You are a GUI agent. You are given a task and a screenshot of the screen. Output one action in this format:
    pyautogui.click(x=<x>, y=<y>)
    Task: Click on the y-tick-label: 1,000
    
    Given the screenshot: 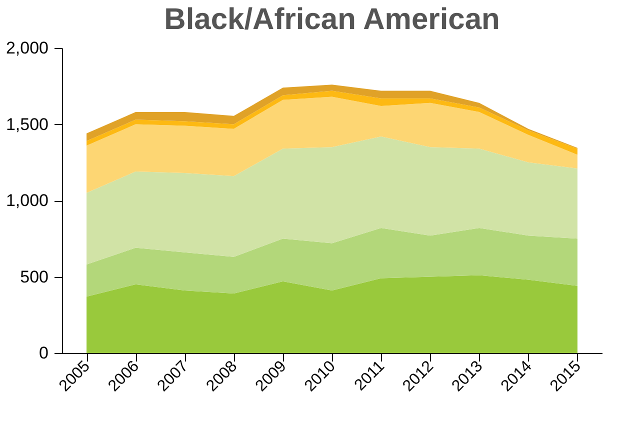 What is the action you would take?
    pyautogui.click(x=27, y=200)
    